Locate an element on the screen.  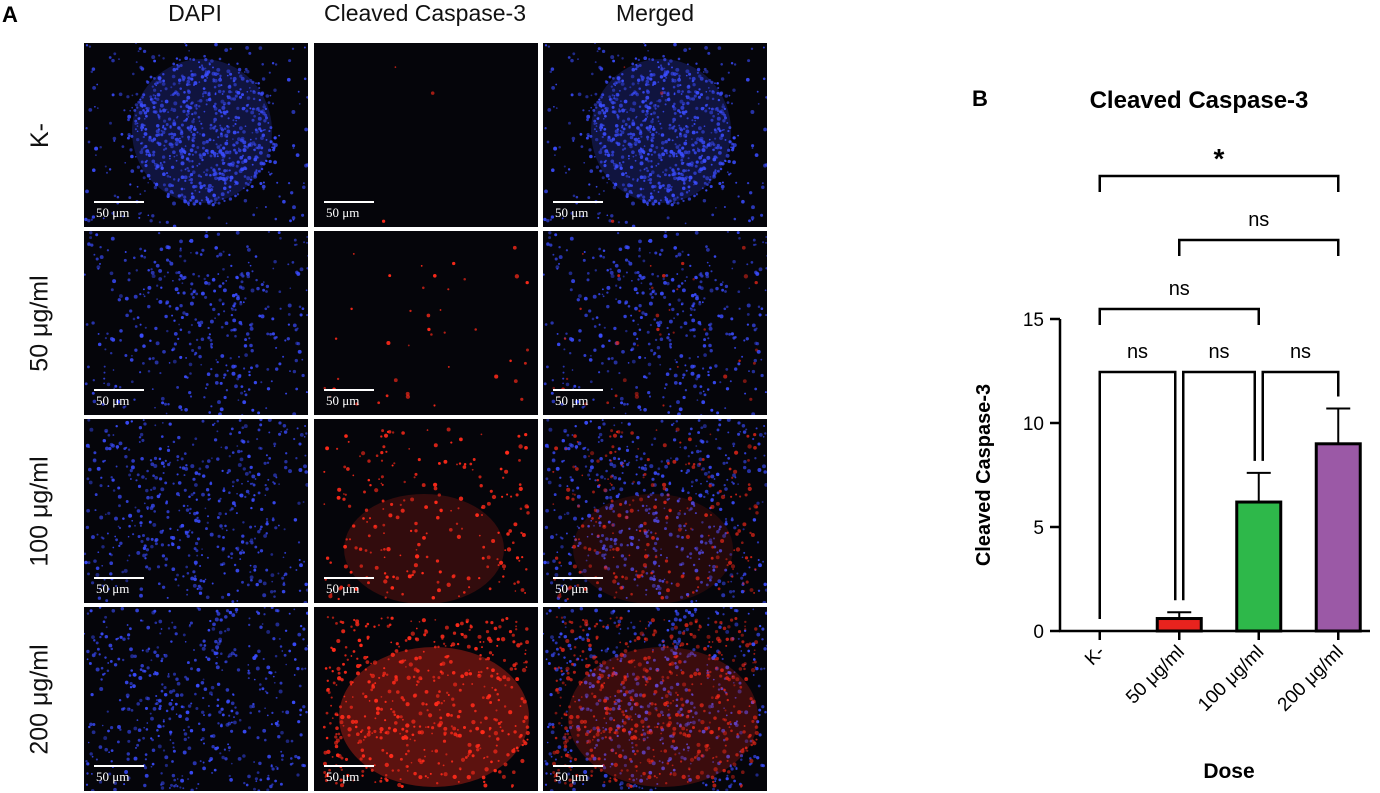
row-label-text: 100 μg/ml is located at coordinates (39, 511).